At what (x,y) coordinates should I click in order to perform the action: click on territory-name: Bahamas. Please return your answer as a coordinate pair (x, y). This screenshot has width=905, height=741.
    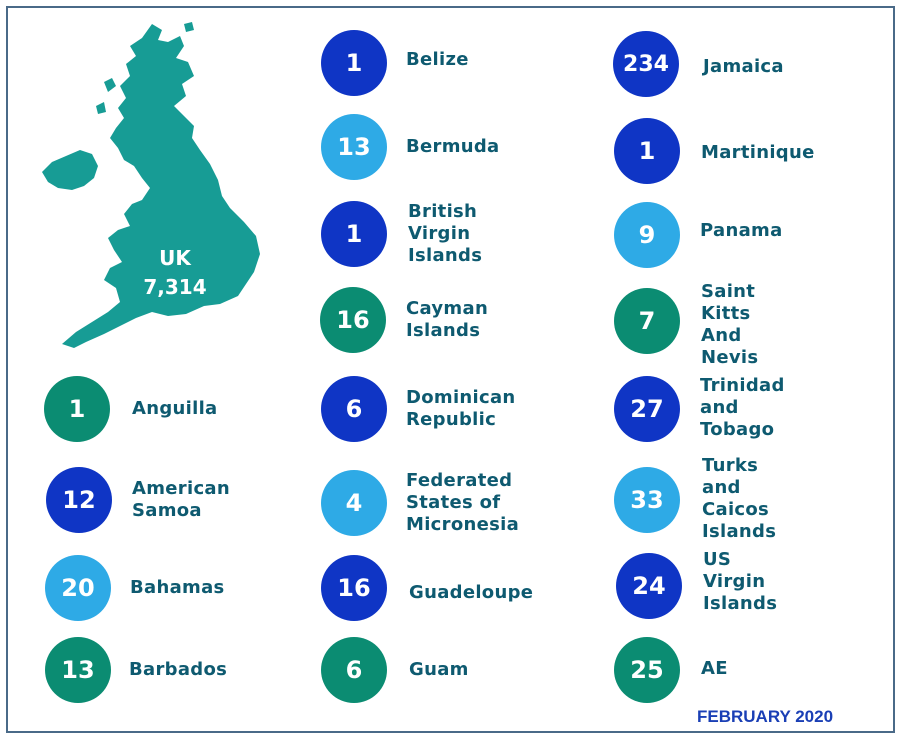
    Looking at the image, I should click on (177, 587).